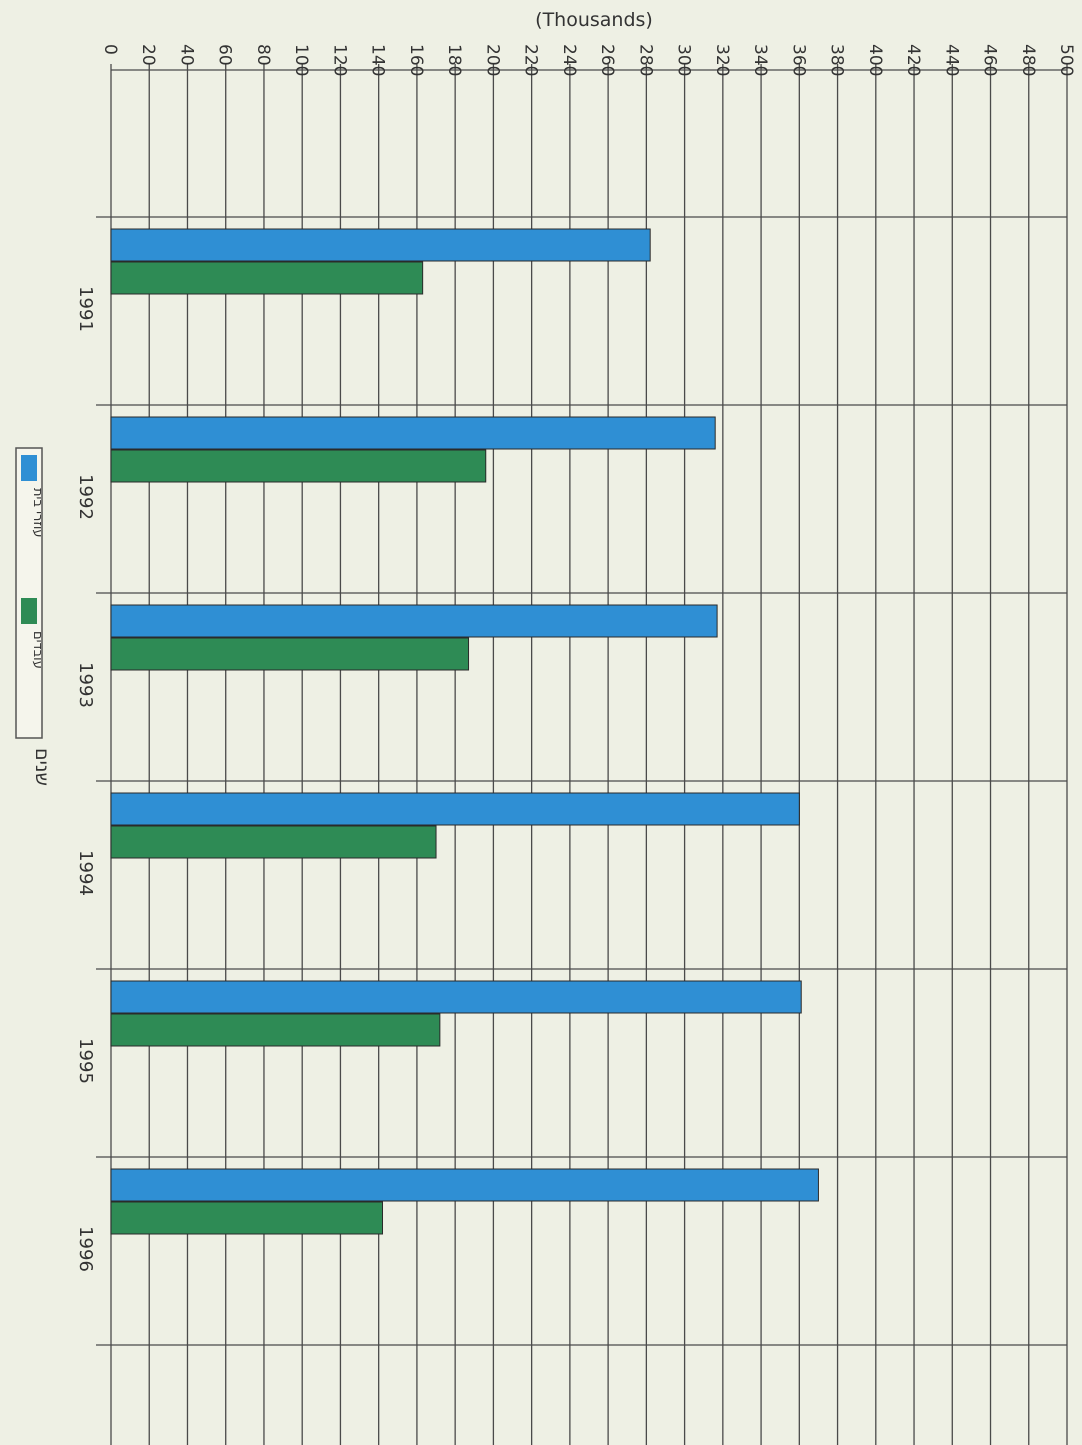 The image size is (1082, 1445). Describe the element at coordinates (42, 767) in the screenshot. I see `legend-title: שנים` at that location.